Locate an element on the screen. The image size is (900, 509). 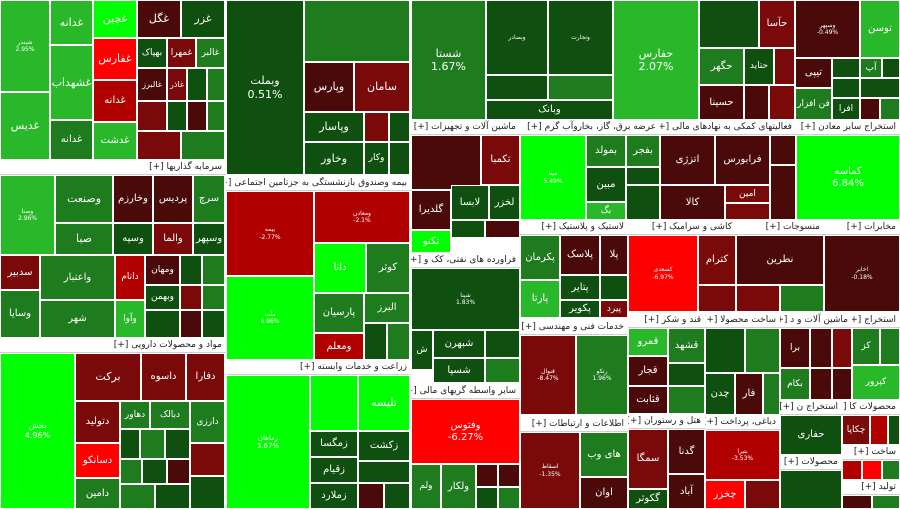
sector-header: اطلاعات و ارتباطات [+] is located at coordinates (574, 424).